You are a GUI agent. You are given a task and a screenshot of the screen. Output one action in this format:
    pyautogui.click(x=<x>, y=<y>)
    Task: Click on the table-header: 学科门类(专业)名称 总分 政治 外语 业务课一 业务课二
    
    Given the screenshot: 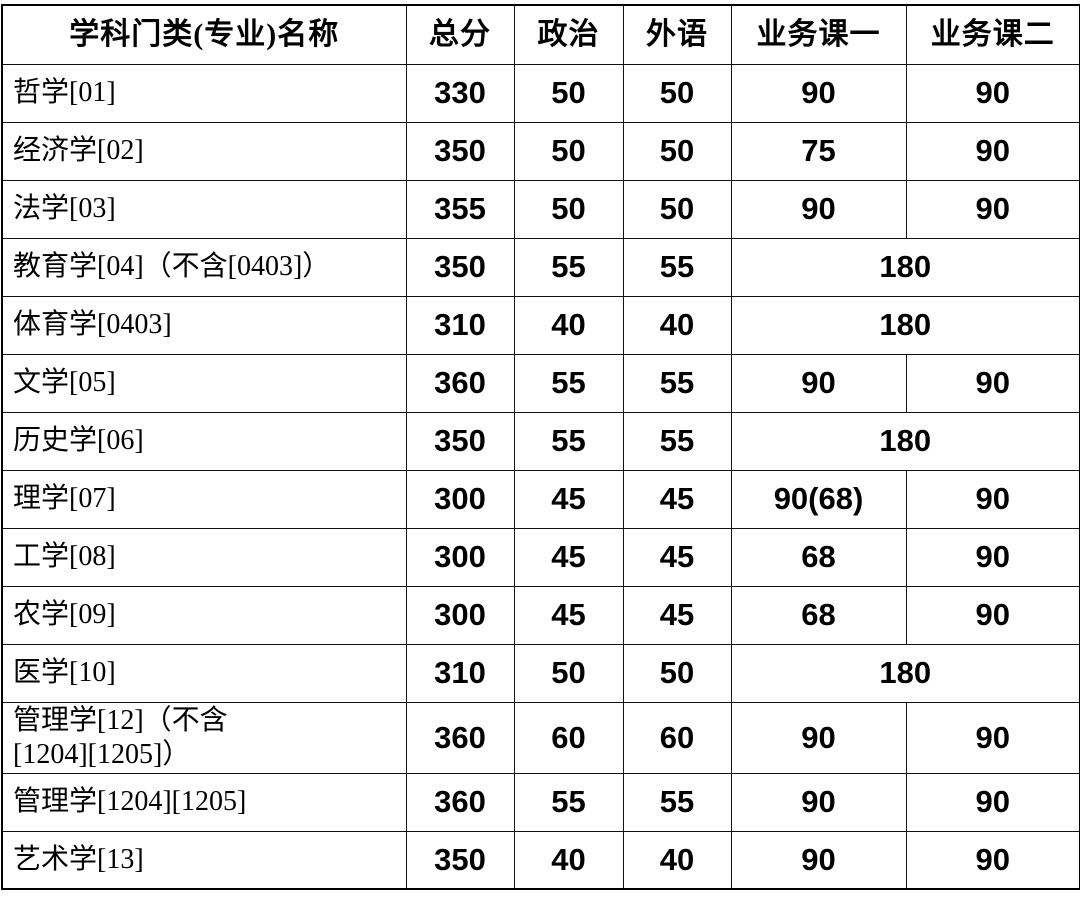 What is the action you would take?
    pyautogui.click(x=540, y=34)
    